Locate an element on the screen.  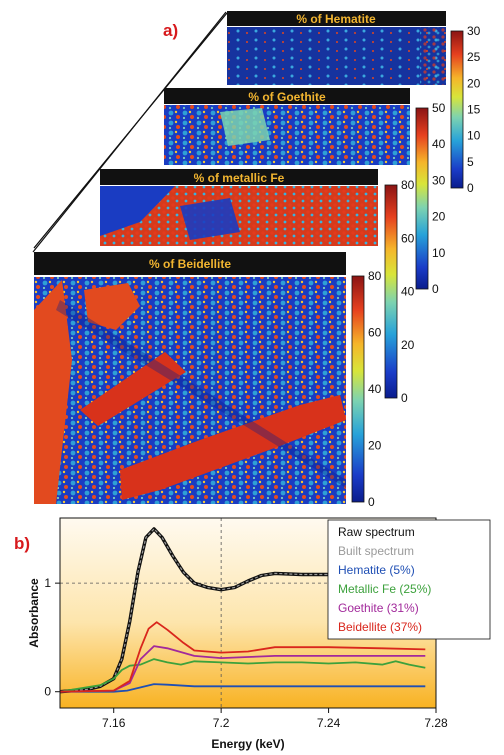
map-title-hematite: % of Hematite is located at coordinates (336, 19).